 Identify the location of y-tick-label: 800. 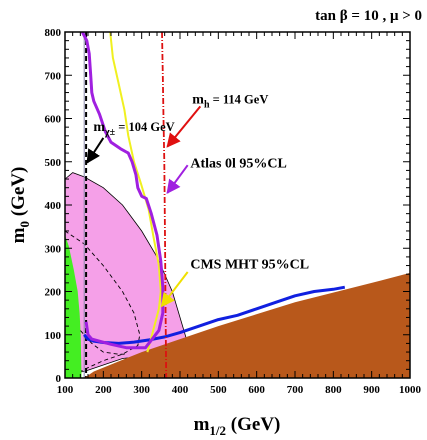
(53, 33).